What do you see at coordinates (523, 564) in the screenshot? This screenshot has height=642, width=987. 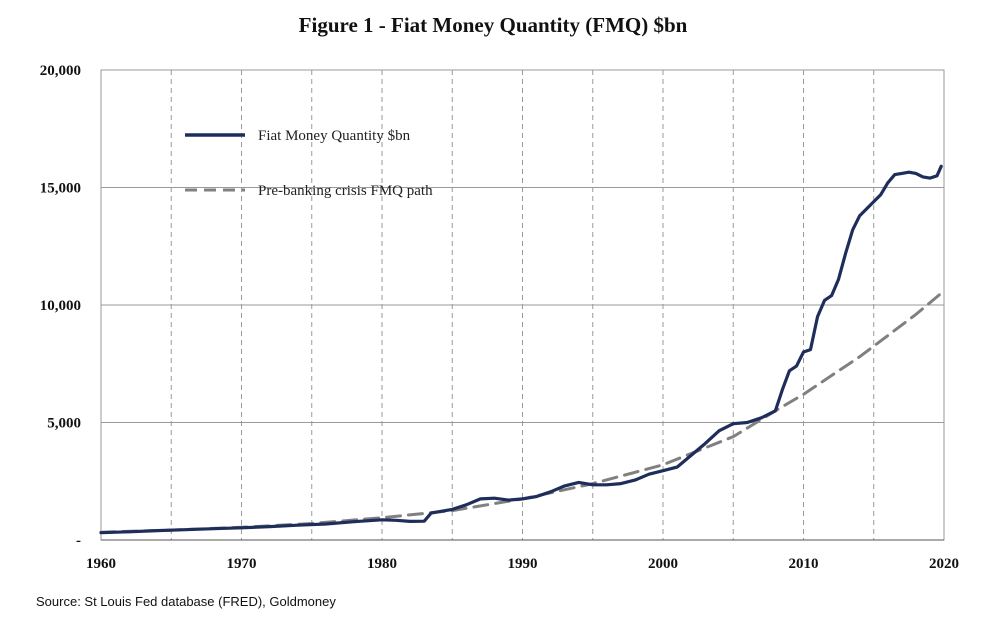 I see `x-tick-label: 1990` at bounding box center [523, 564].